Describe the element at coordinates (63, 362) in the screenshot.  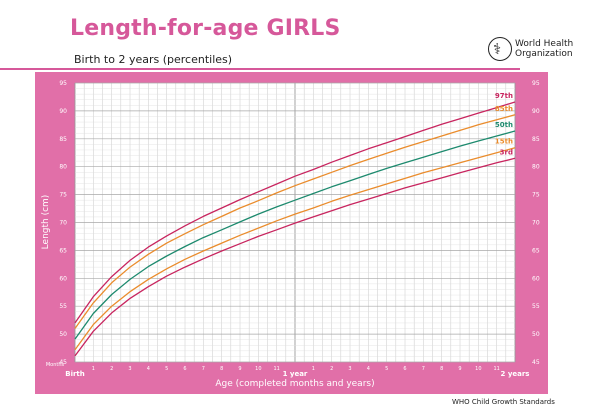
I see `y-tick-label-left: 45` at that location.